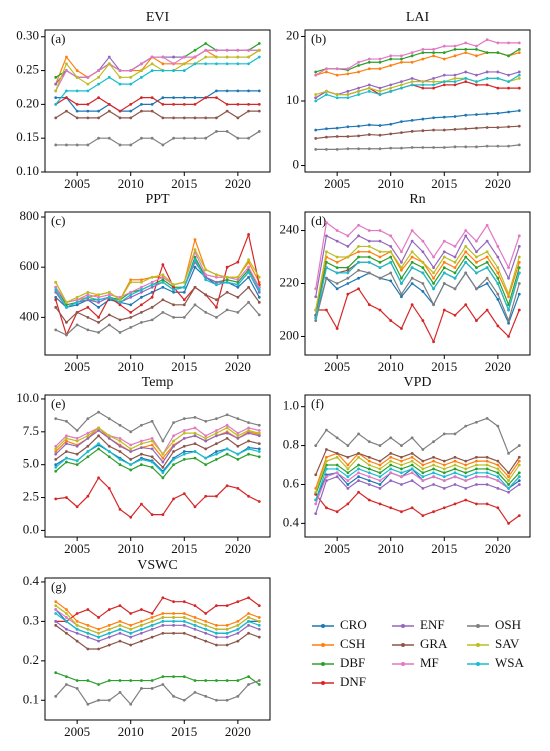 This screenshot has height=751, width=550. Describe the element at coordinates (391, 366) in the screenshot. I see `x-tick-label: 2010` at that location.